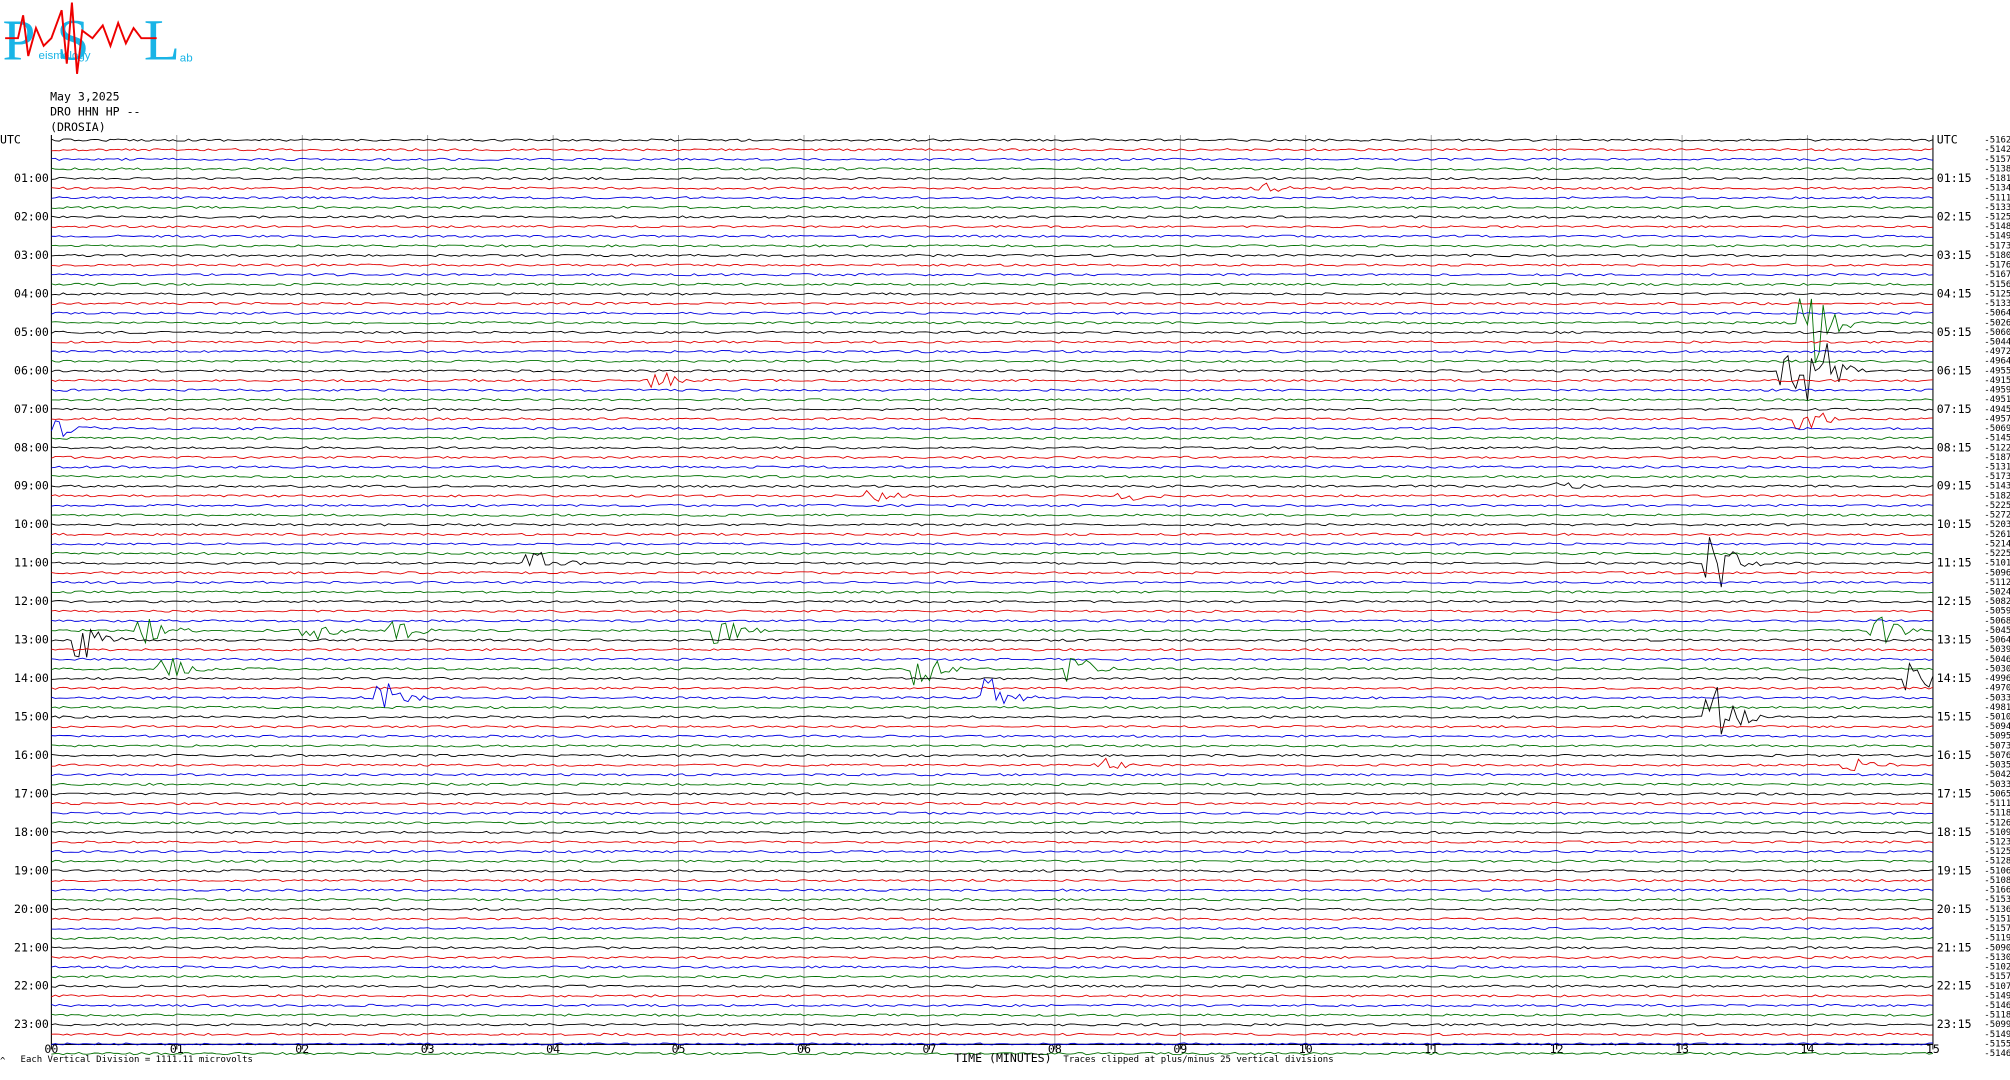 The image size is (2010, 1080). What do you see at coordinates (1997, 294) in the screenshot?
I see `trace-offset: -5125` at bounding box center [1997, 294].